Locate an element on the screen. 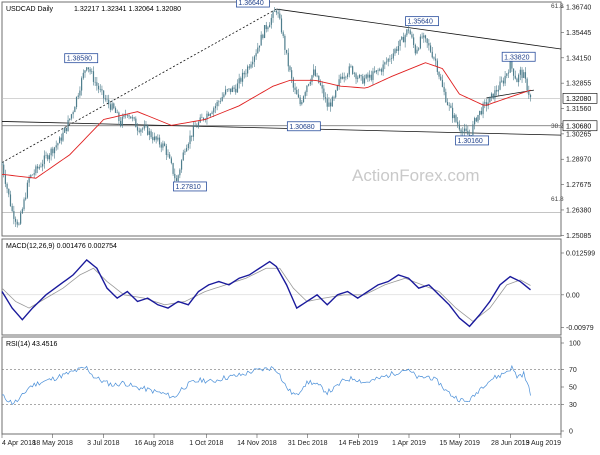 Image resolution: width=600 pixels, height=455 pixels. price-tick-label: 1.26380 is located at coordinates (578, 210).